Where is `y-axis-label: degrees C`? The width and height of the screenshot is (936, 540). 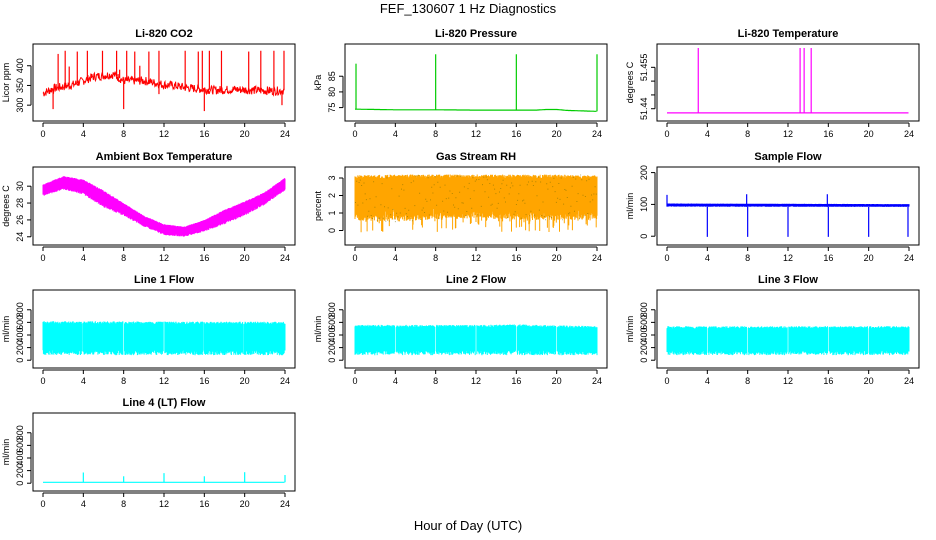 y-axis-label: degrees C is located at coordinates (6, 206).